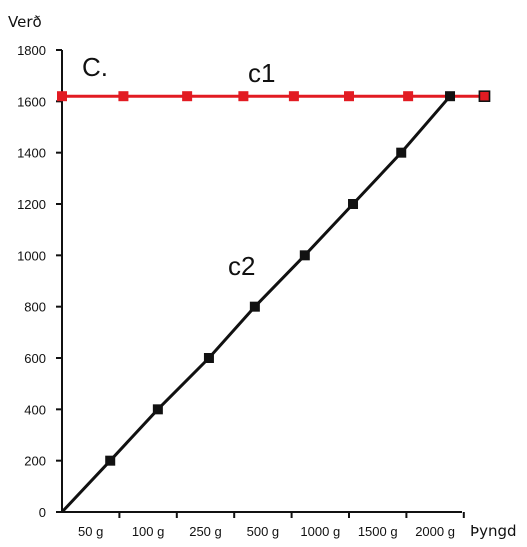  I want to click on y-tick-label: 1200, so click(31, 204).